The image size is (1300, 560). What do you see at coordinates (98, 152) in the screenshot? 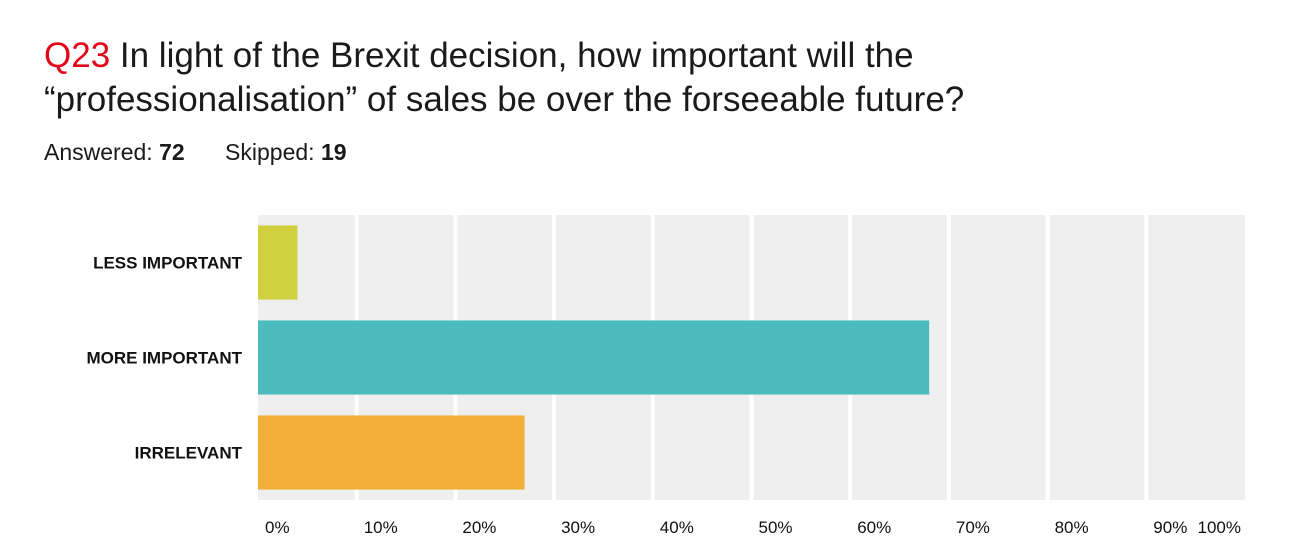
I see `answered-label: Answered:` at bounding box center [98, 152].